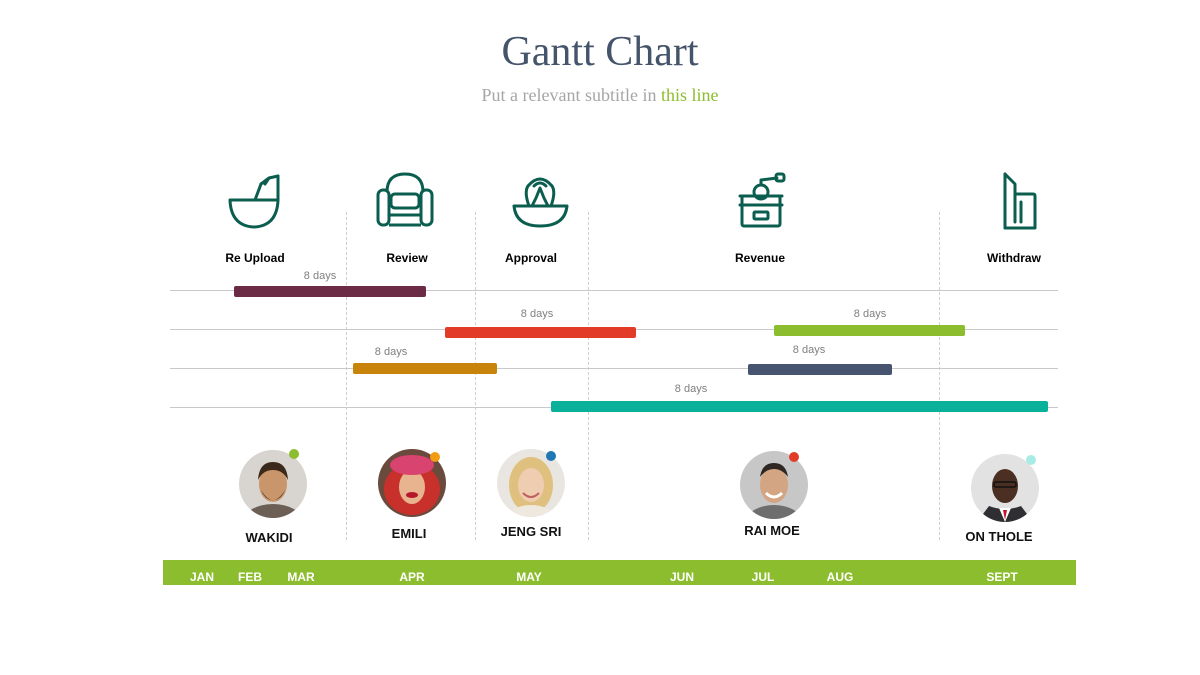  What do you see at coordinates (250, 577) in the screenshot?
I see `month-feb: FEB` at bounding box center [250, 577].